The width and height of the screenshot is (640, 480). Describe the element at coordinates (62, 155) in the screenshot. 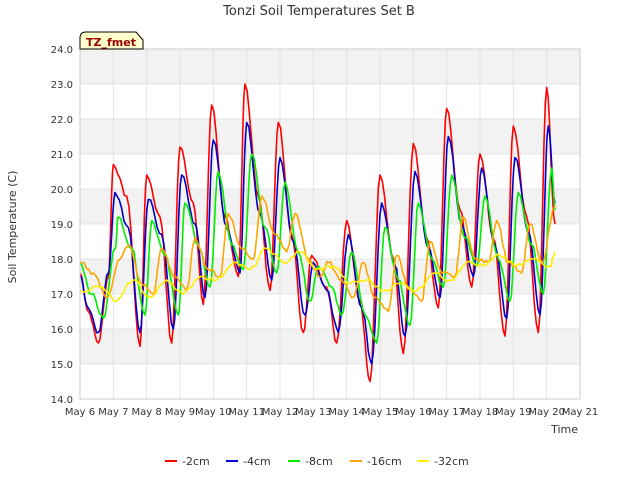

I see `y-tick-label: 21.0` at that location.